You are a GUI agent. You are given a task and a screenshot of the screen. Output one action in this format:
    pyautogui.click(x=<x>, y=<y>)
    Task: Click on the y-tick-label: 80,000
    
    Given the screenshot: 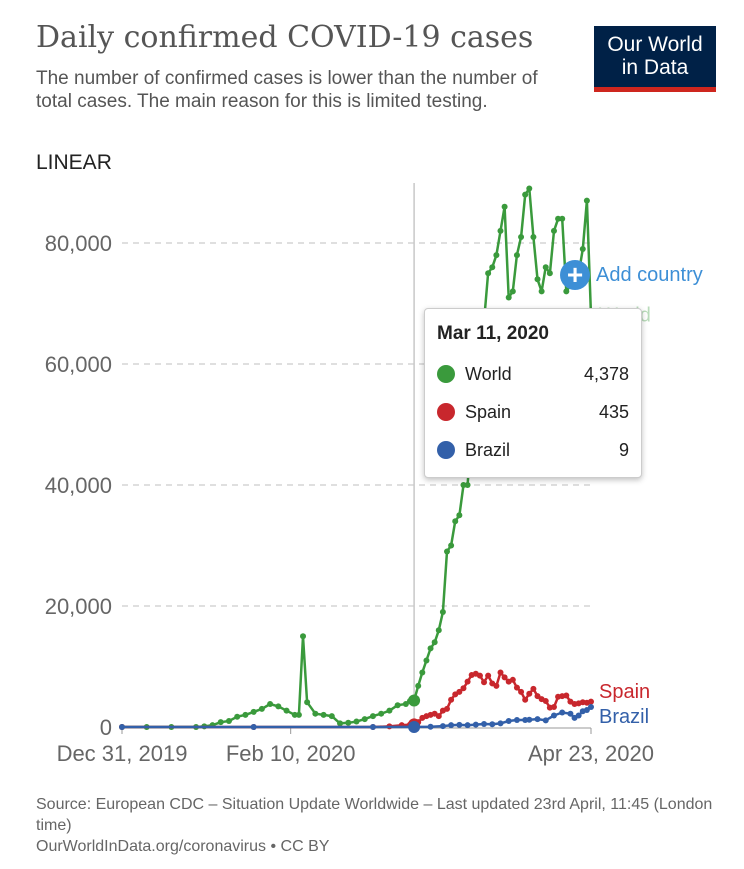 What is the action you would take?
    pyautogui.click(x=78, y=243)
    